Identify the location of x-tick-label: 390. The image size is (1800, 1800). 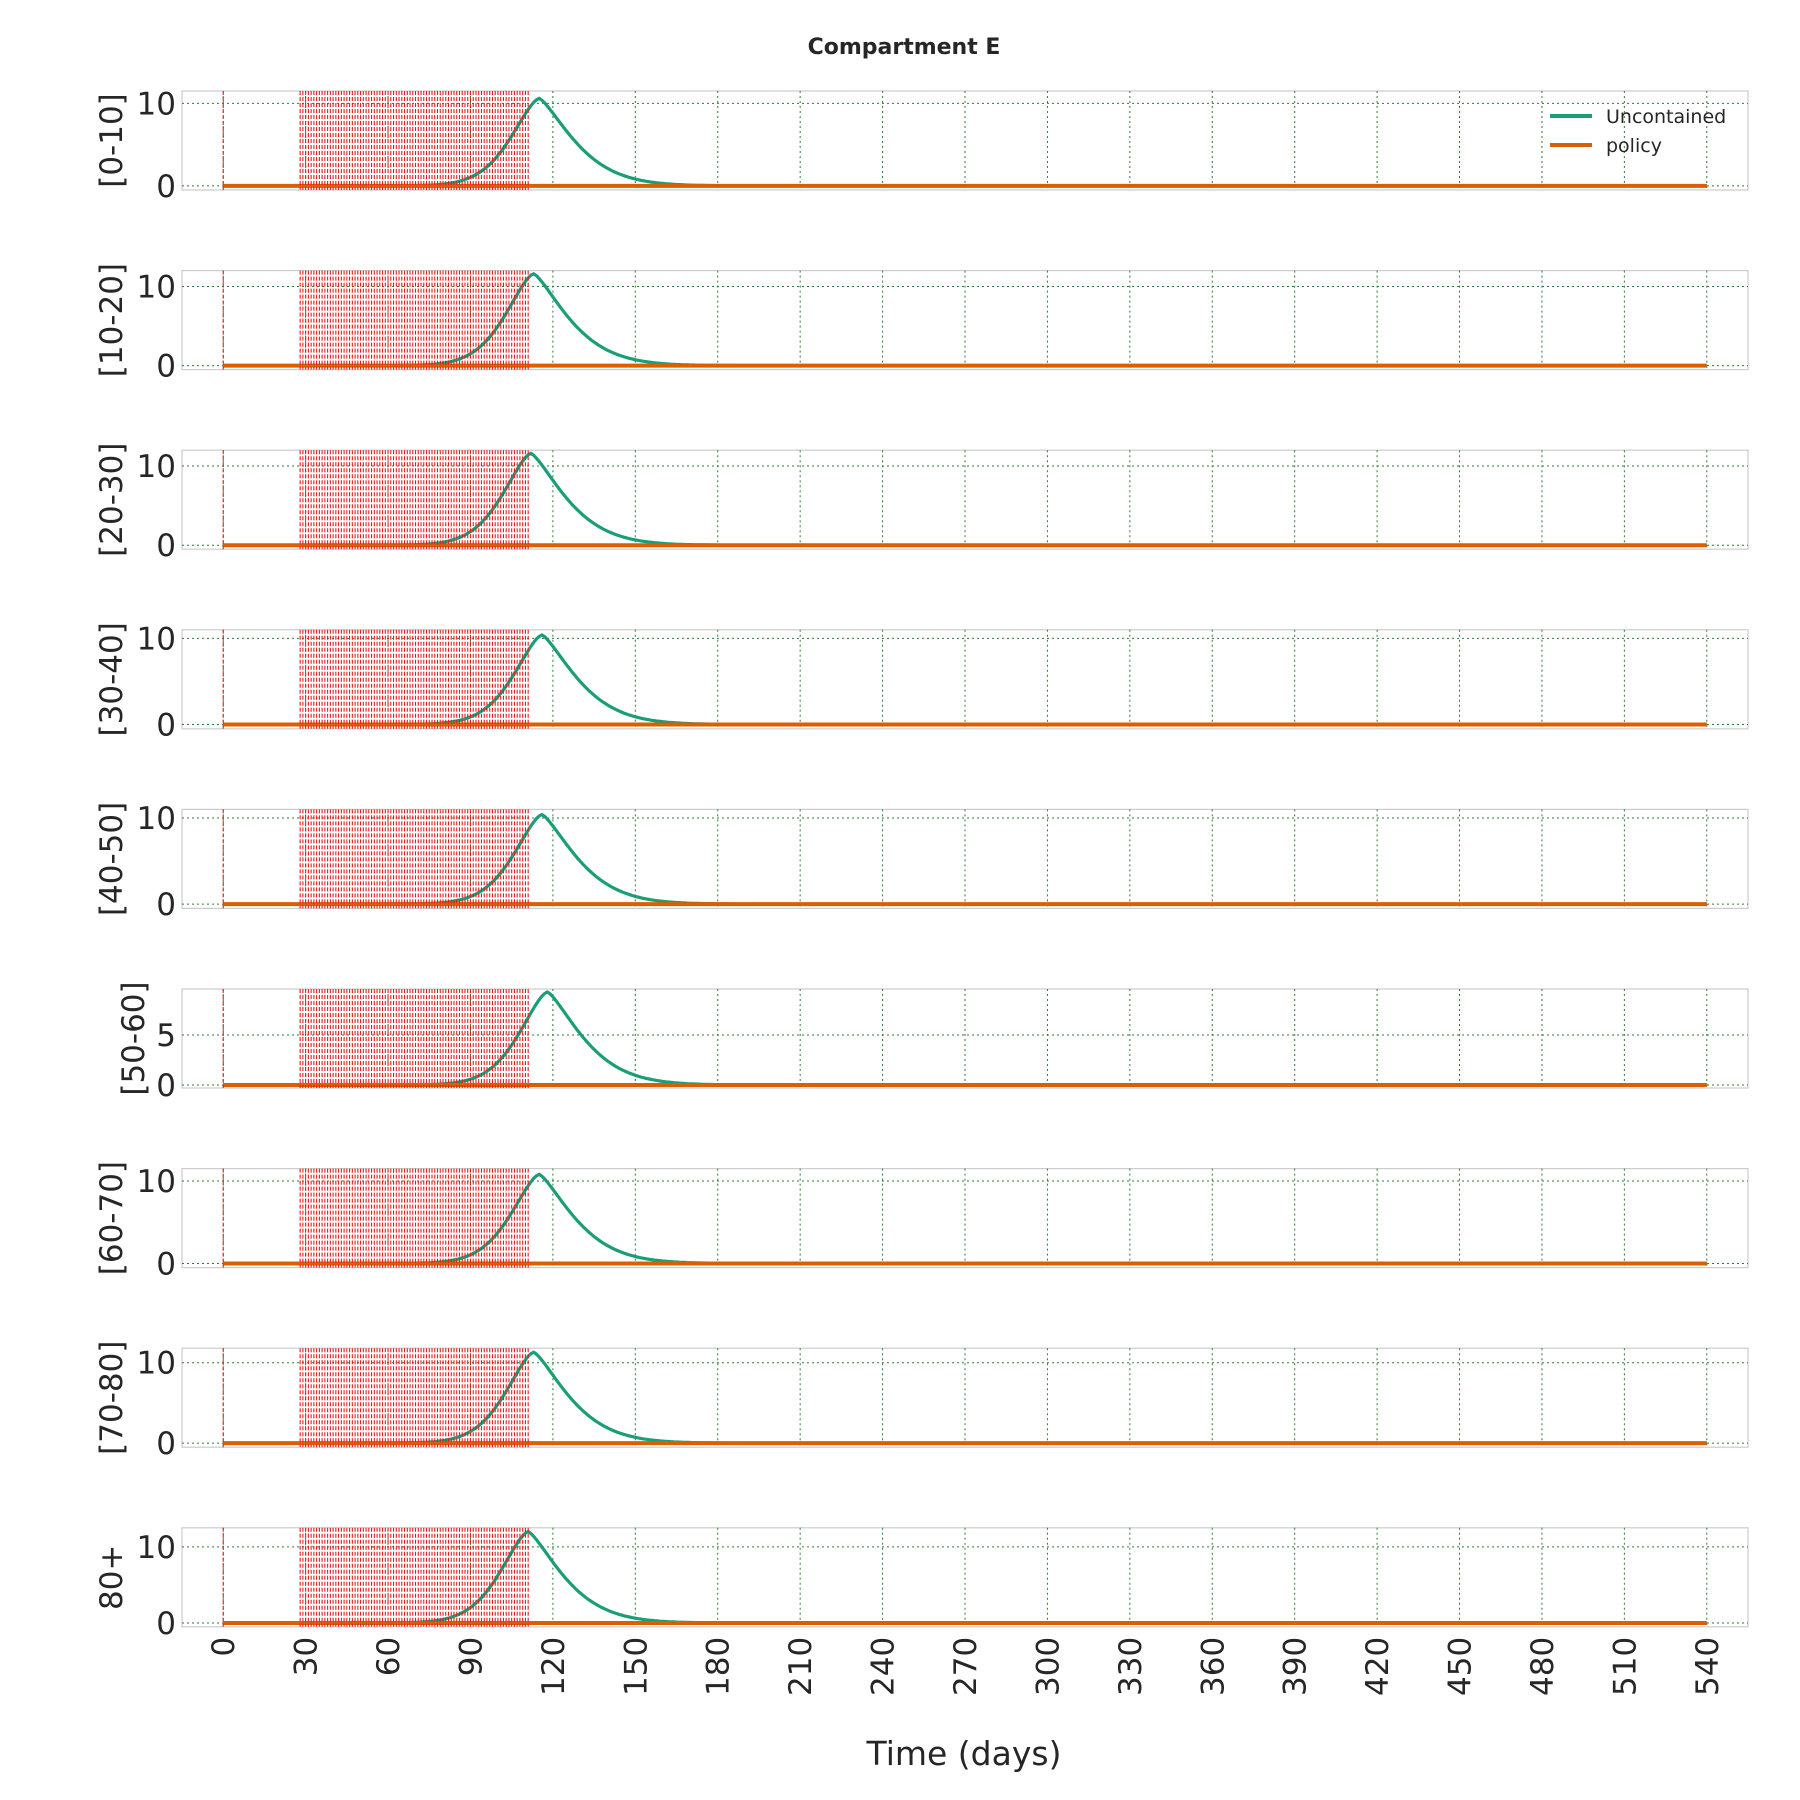
(1296, 1666).